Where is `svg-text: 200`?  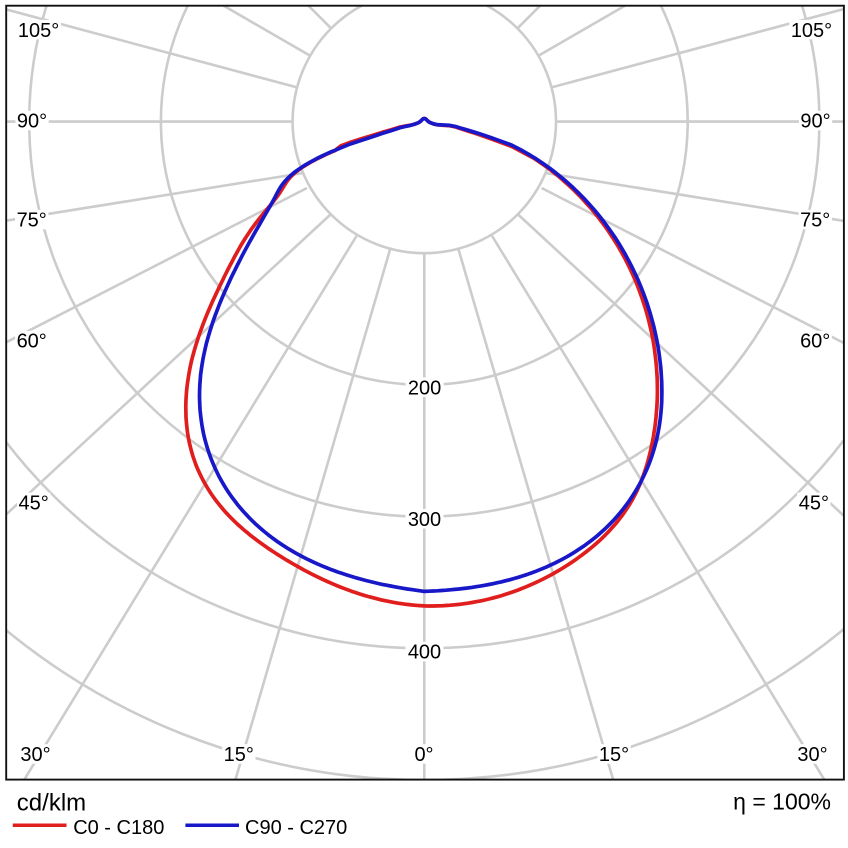 svg-text: 200 is located at coordinates (424, 388).